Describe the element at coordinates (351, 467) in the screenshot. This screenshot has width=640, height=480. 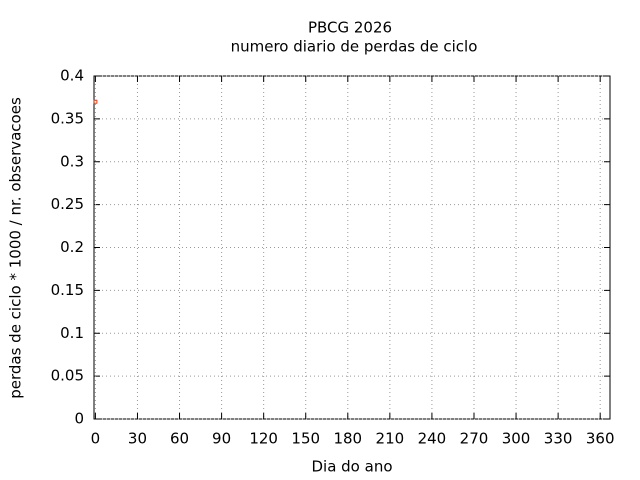
I see `x-axis-label: Dia do ano` at that location.